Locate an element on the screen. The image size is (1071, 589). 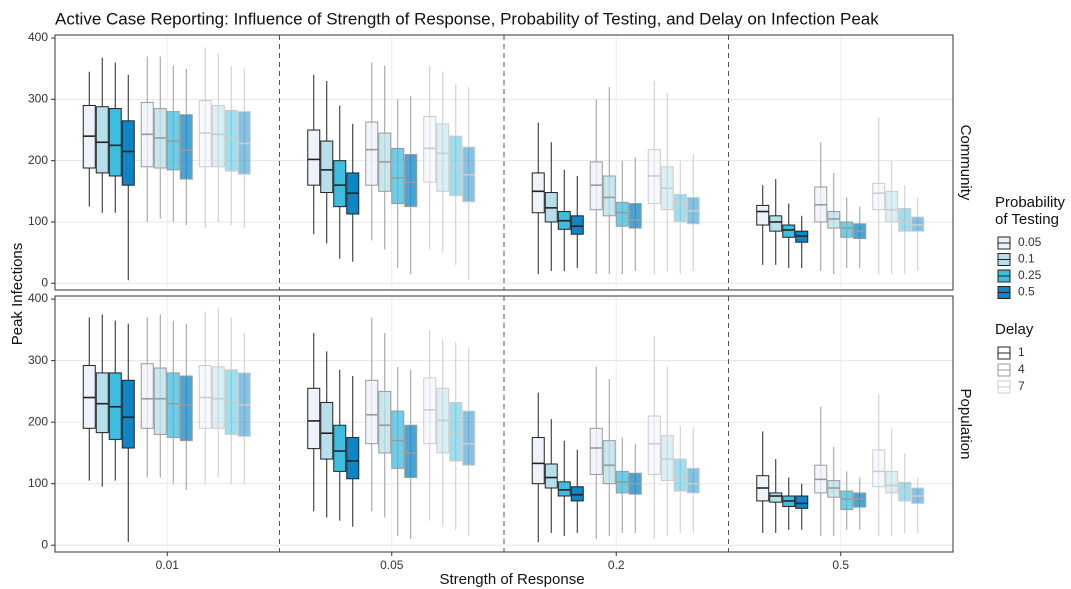
legend-title: Delay is located at coordinates (1014, 329).